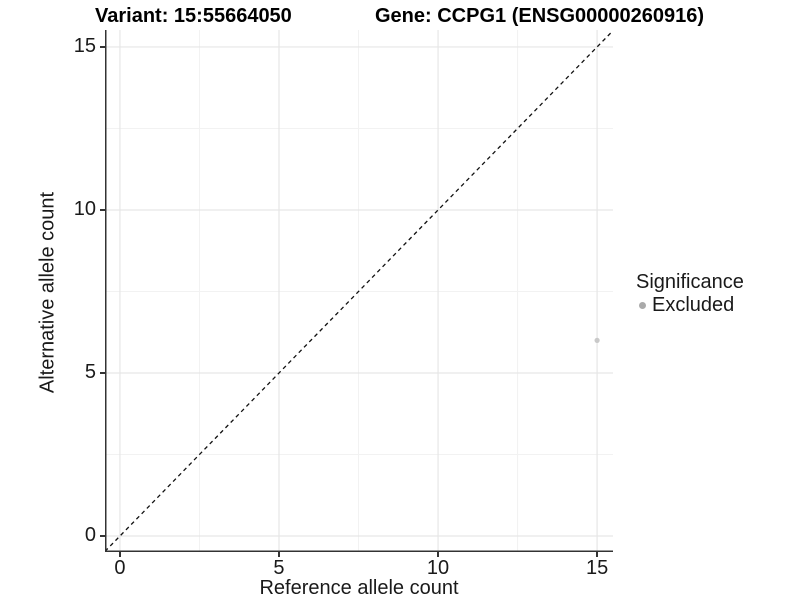 This screenshot has height=600, width=800. Describe the element at coordinates (90, 372) in the screenshot. I see `y-tick-label: 5` at that location.